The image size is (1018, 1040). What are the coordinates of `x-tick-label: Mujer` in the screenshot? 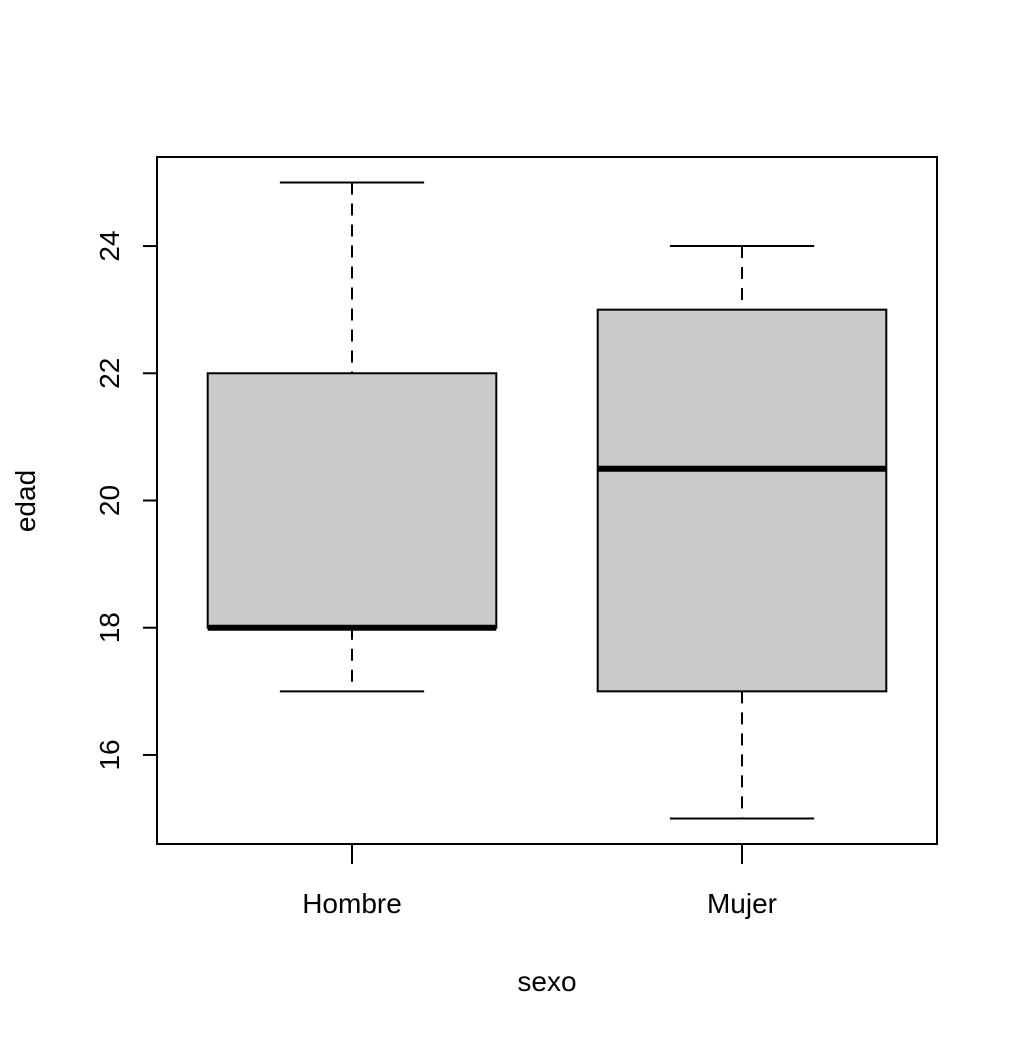 It's located at (742, 903).